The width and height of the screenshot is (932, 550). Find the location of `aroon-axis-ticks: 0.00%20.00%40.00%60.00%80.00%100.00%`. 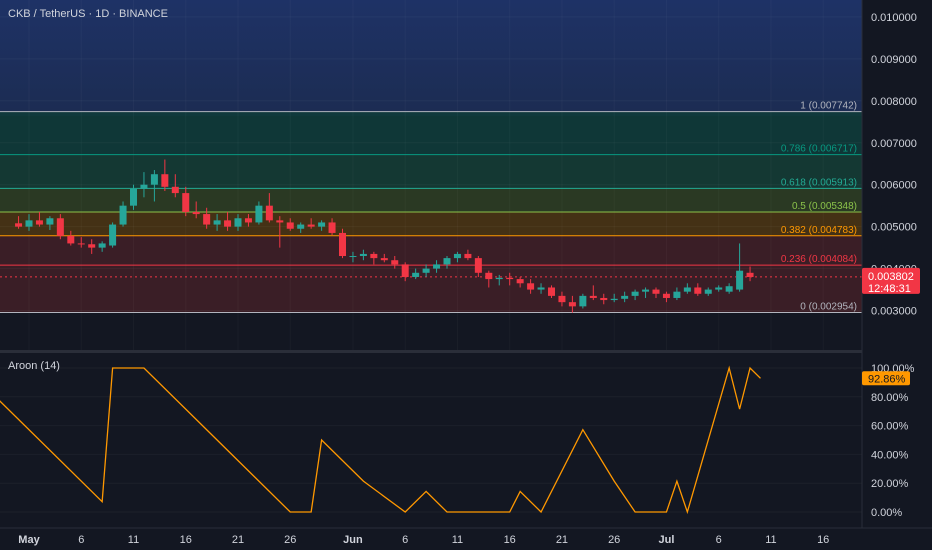

aroon-axis-ticks: 0.00%20.00%40.00%60.00%80.00%100.00% is located at coordinates (893, 441).